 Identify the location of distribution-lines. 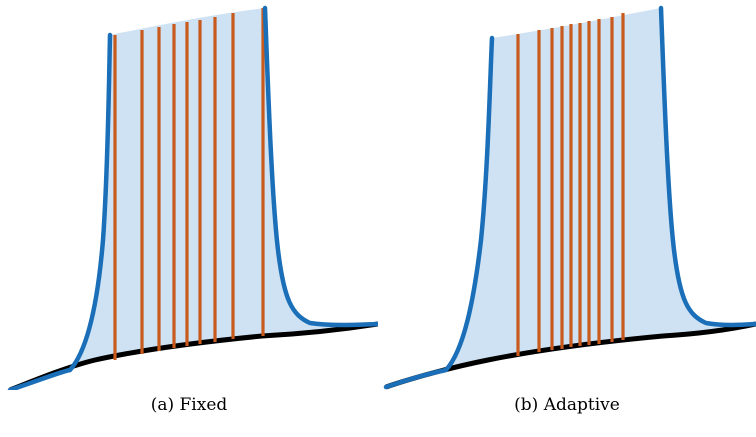
(570, 184).